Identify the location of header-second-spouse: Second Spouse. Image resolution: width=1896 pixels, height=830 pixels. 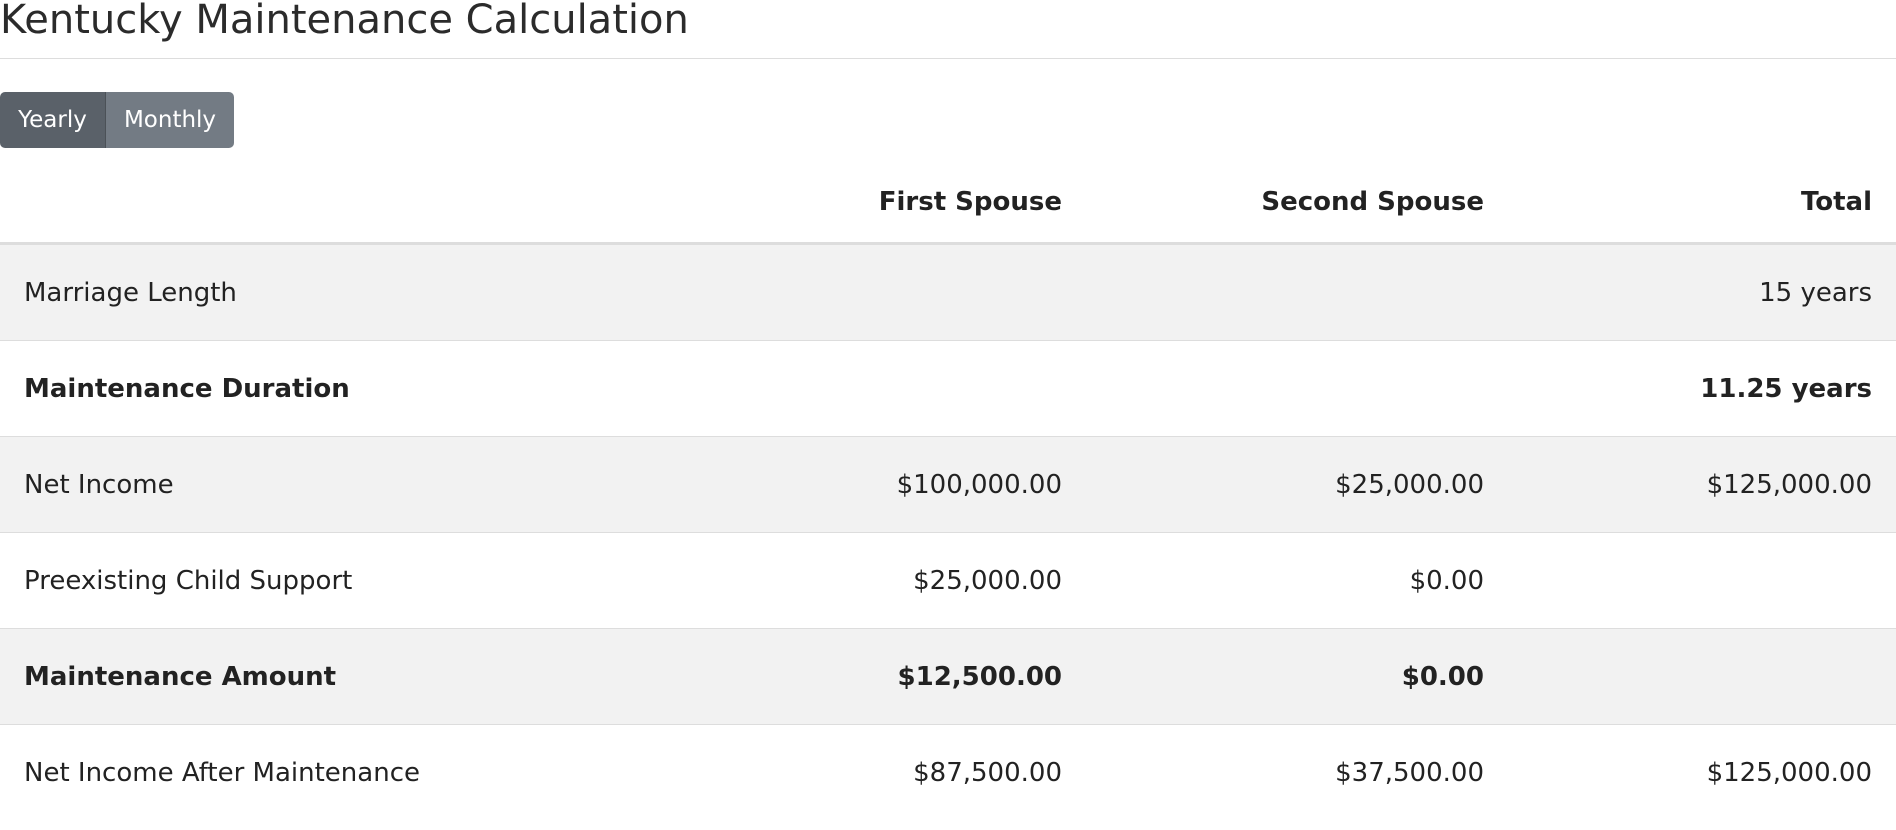
(1297, 203).